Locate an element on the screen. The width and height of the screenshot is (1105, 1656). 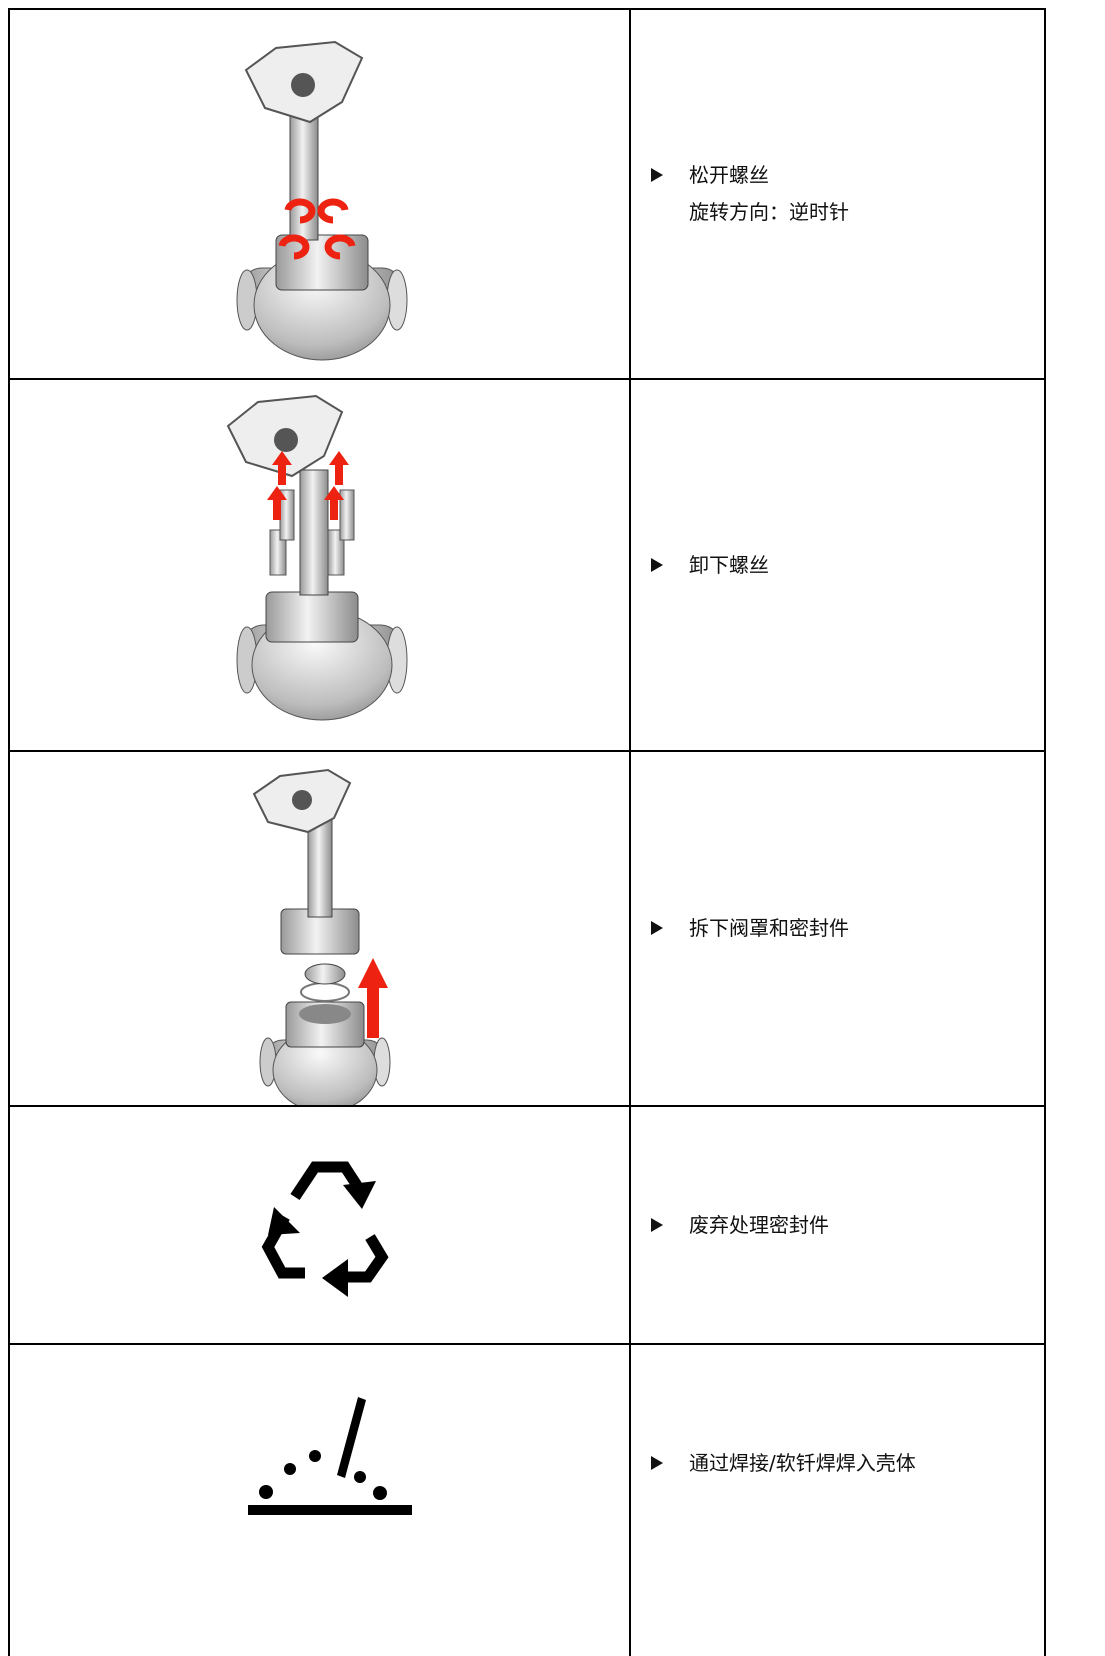
step-text: 旋转方向：逆时针 is located at coordinates (769, 212).